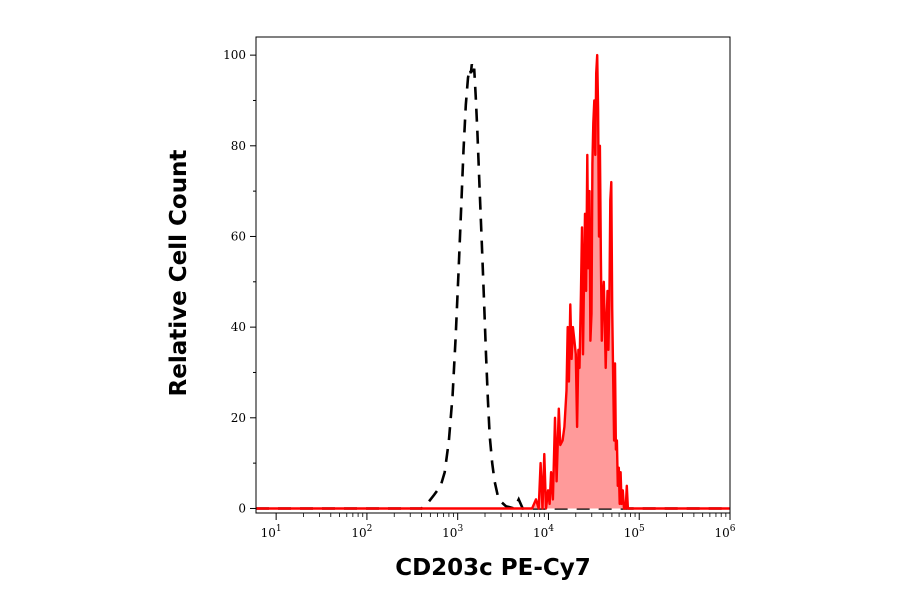 The image size is (900, 594). Describe the element at coordinates (238, 418) in the screenshot. I see `y-tick-label: 20` at that location.